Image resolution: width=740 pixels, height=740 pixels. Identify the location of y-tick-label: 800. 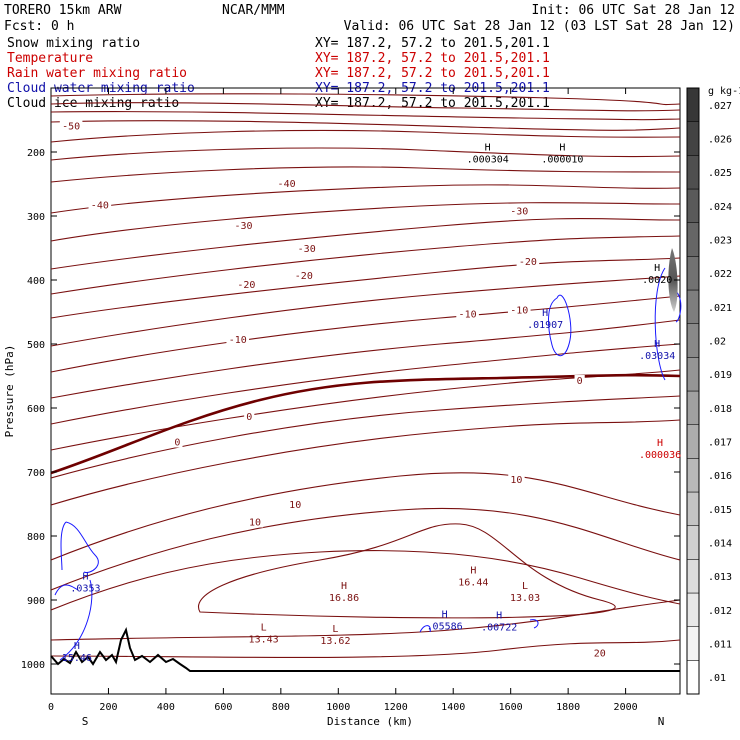
(36, 537).